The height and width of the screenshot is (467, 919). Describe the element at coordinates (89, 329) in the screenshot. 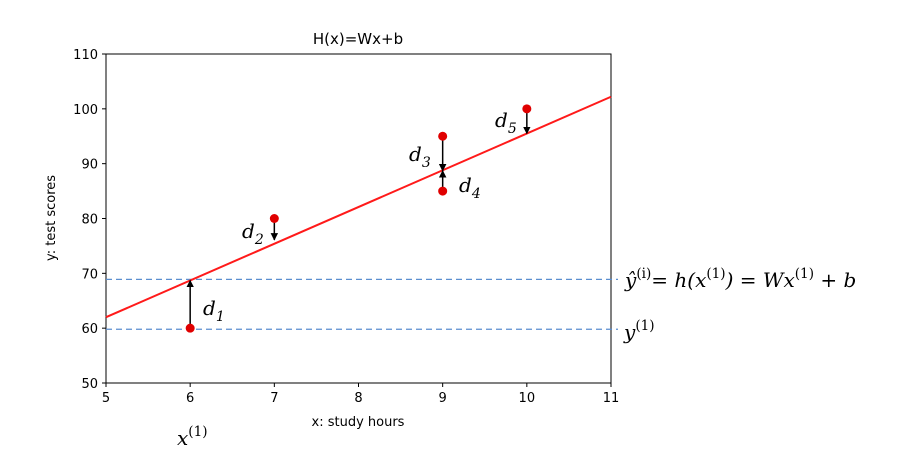

I see `y-tick-label: 60` at that location.